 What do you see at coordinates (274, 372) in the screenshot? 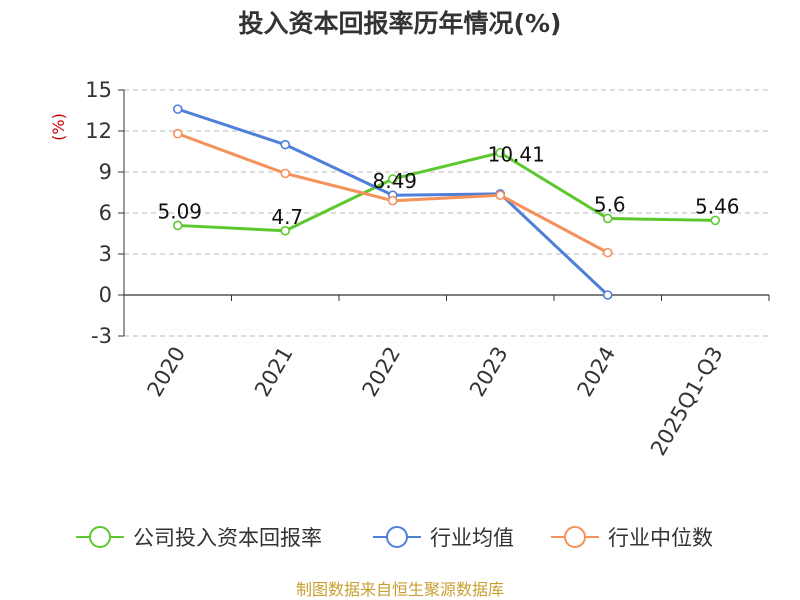
I see `x-tick-label: 2021` at bounding box center [274, 372].